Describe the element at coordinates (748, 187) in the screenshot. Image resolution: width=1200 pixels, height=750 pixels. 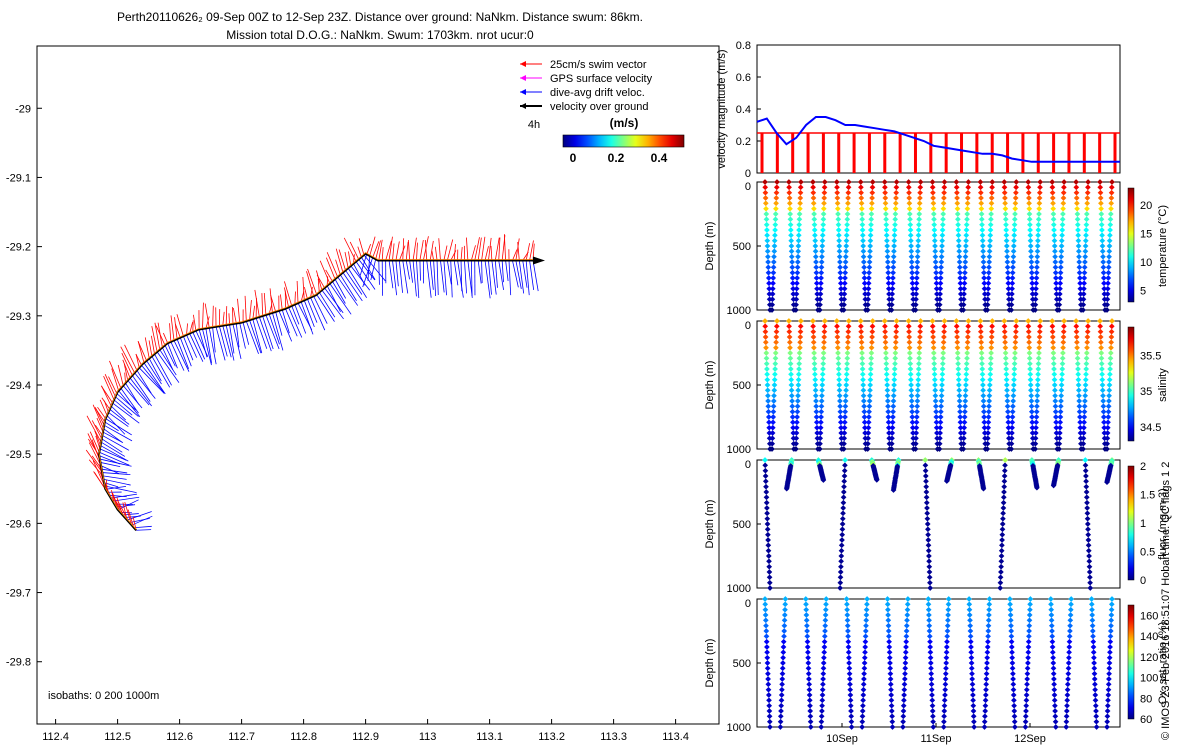
I see `profile-ytick-label: 0` at that location.